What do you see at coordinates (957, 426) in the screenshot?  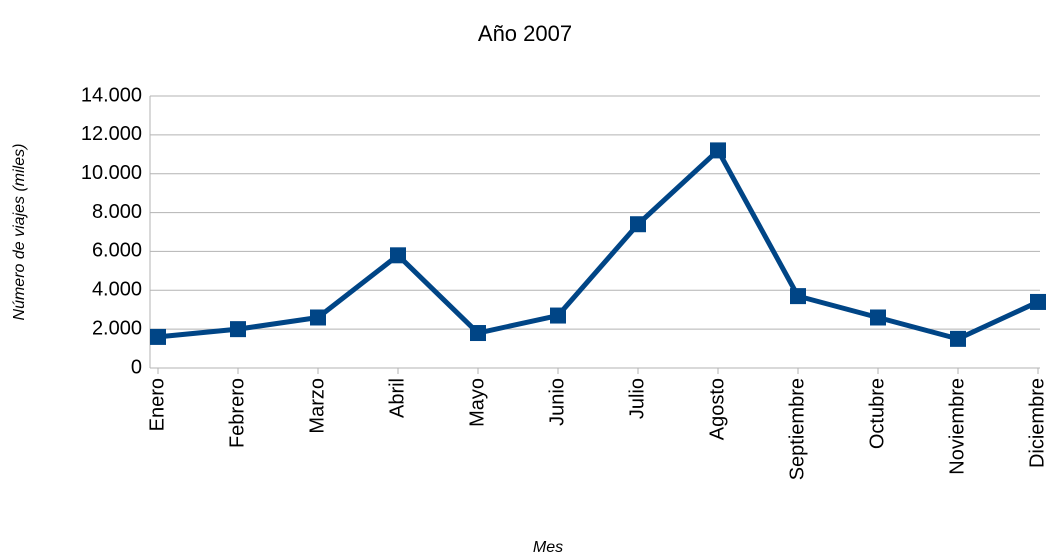 I see `x-tick-label: Noviembre` at bounding box center [957, 426].